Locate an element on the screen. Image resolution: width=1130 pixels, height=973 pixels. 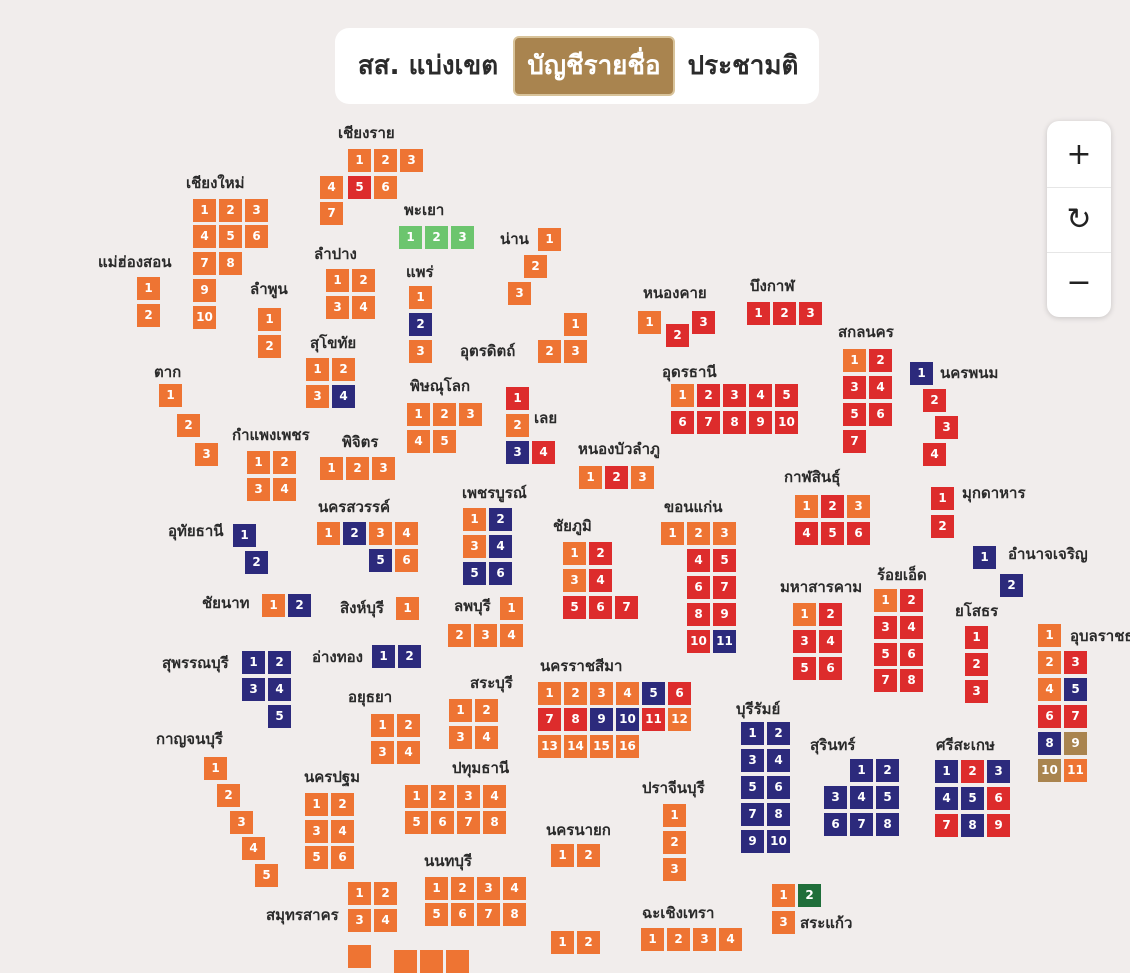
seat-tile: 16 is located at coordinates (627, 746).